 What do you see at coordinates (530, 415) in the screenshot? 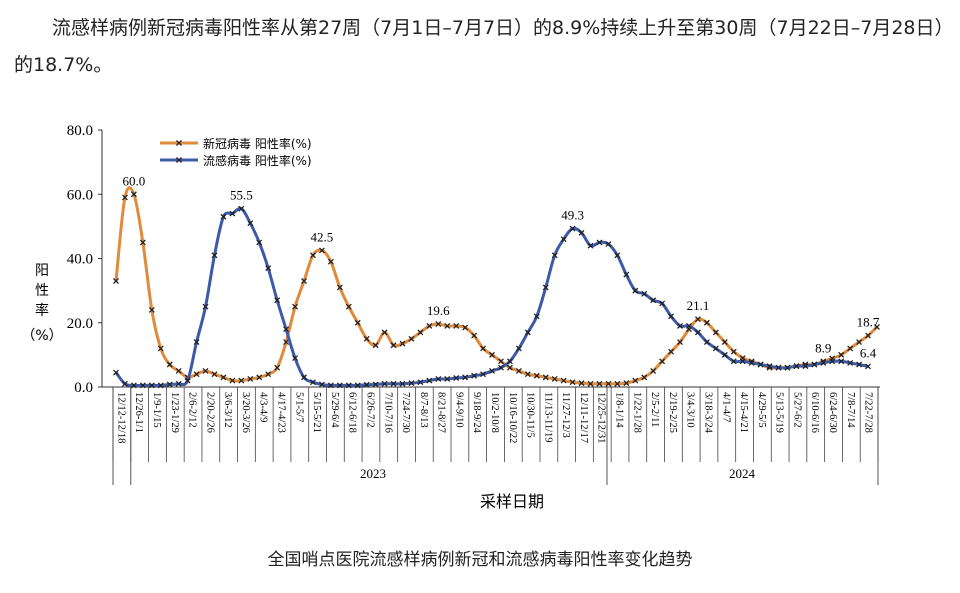
I see `x-tick-label: 10/30-11/5` at bounding box center [530, 415].